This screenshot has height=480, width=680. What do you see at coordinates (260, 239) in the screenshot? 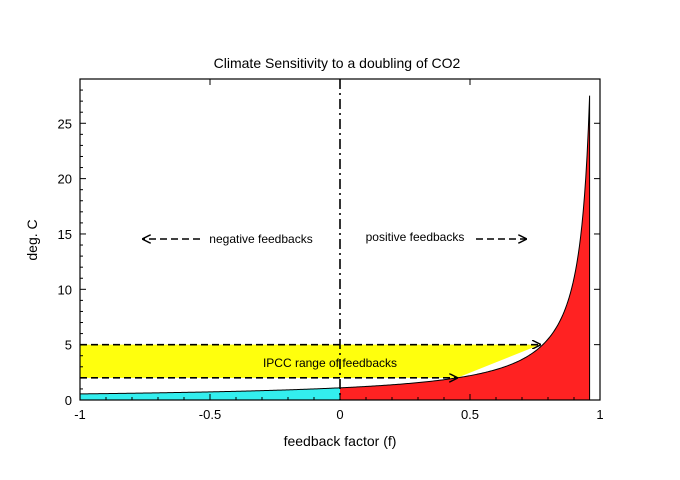
I see `negative-feedbacks-label: negative feedbacks` at bounding box center [260, 239].